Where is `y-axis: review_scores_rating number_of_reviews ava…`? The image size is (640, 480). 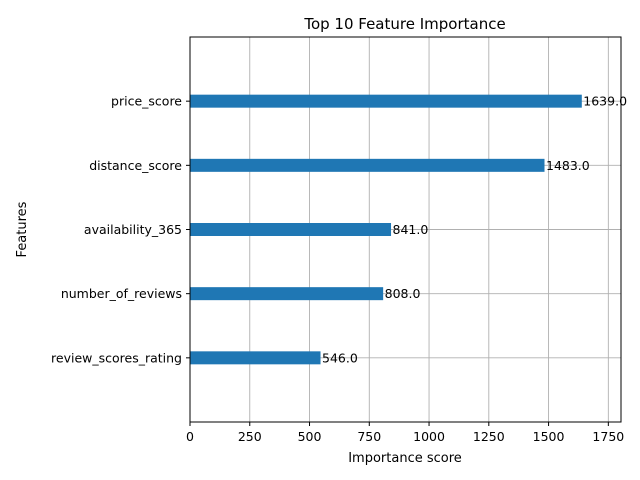
y-axis: review_scores_rating number_of_reviews ava… is located at coordinates (120, 229).